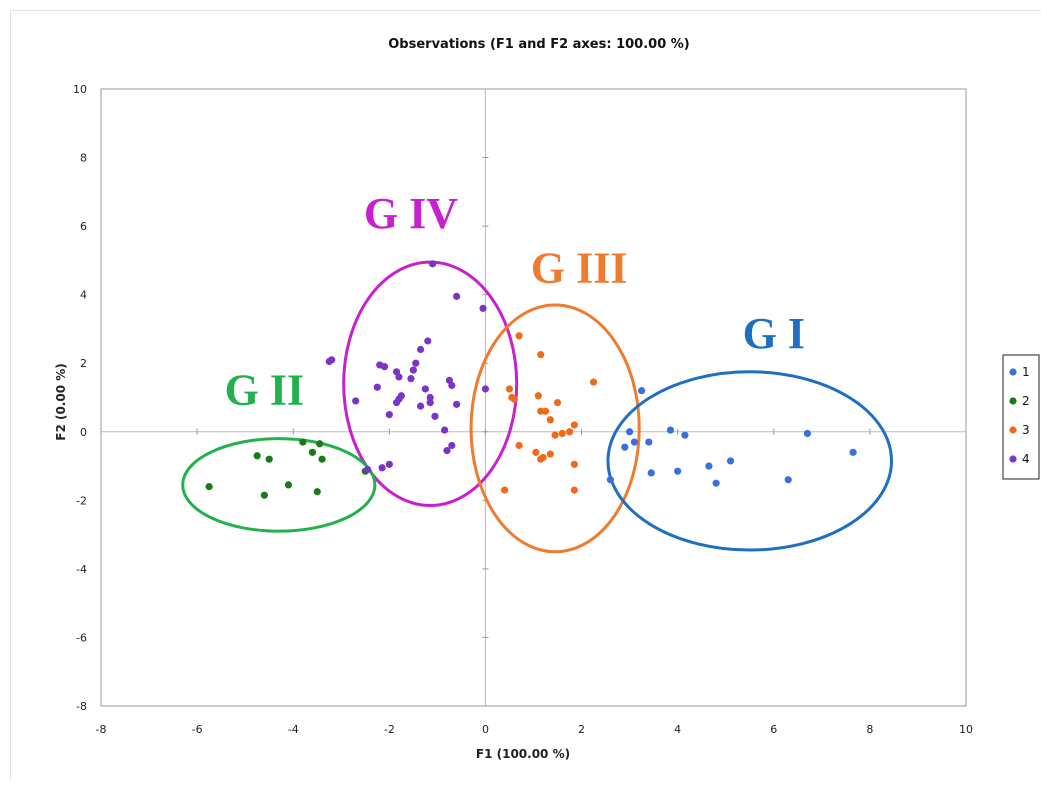 The height and width of the screenshot is (786, 1047). Describe the element at coordinates (581, 729) in the screenshot. I see `x-tick-label: 2` at that location.